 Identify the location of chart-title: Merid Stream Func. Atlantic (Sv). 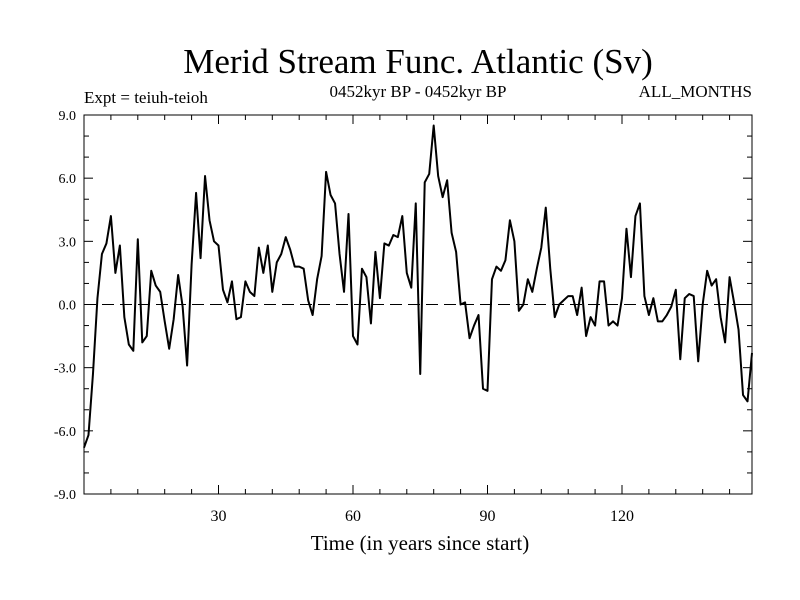
(418, 61).